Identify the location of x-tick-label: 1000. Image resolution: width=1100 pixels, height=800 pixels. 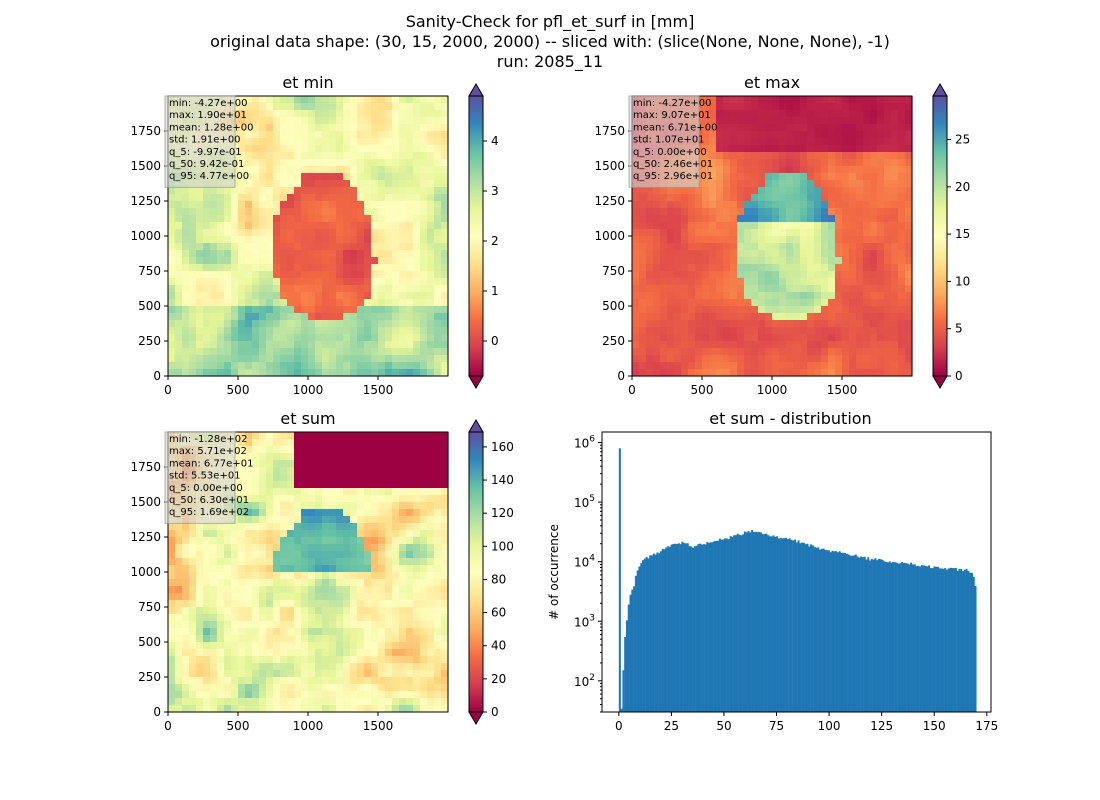
(308, 390).